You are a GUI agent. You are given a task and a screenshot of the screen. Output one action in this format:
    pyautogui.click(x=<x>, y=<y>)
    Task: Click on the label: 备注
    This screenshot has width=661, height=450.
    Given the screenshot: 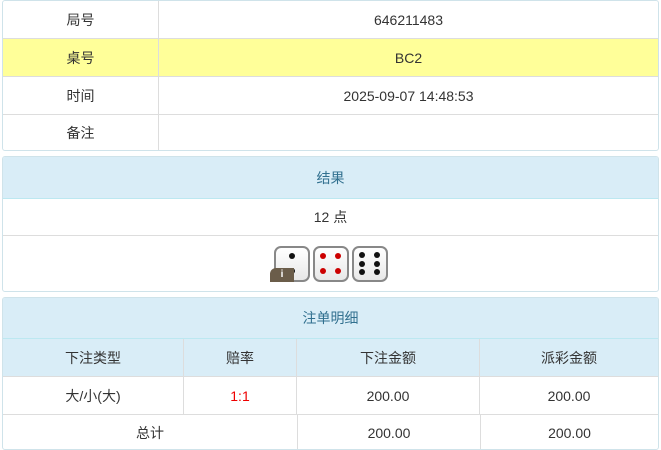 What is the action you would take?
    pyautogui.click(x=80, y=132)
    